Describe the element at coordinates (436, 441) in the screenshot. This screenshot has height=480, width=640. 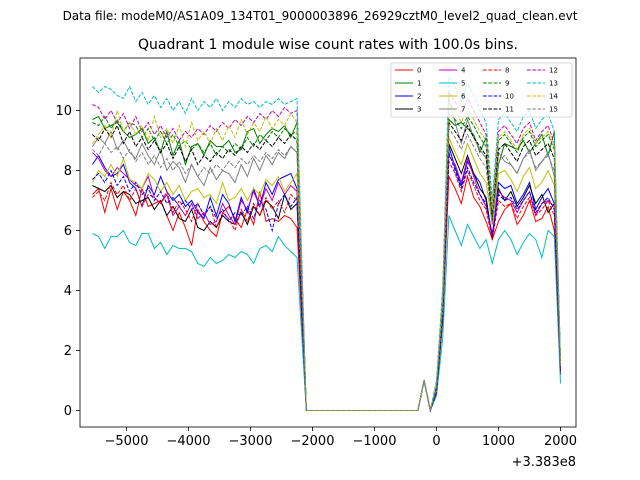
I see `x-tick-label: 0` at that location.